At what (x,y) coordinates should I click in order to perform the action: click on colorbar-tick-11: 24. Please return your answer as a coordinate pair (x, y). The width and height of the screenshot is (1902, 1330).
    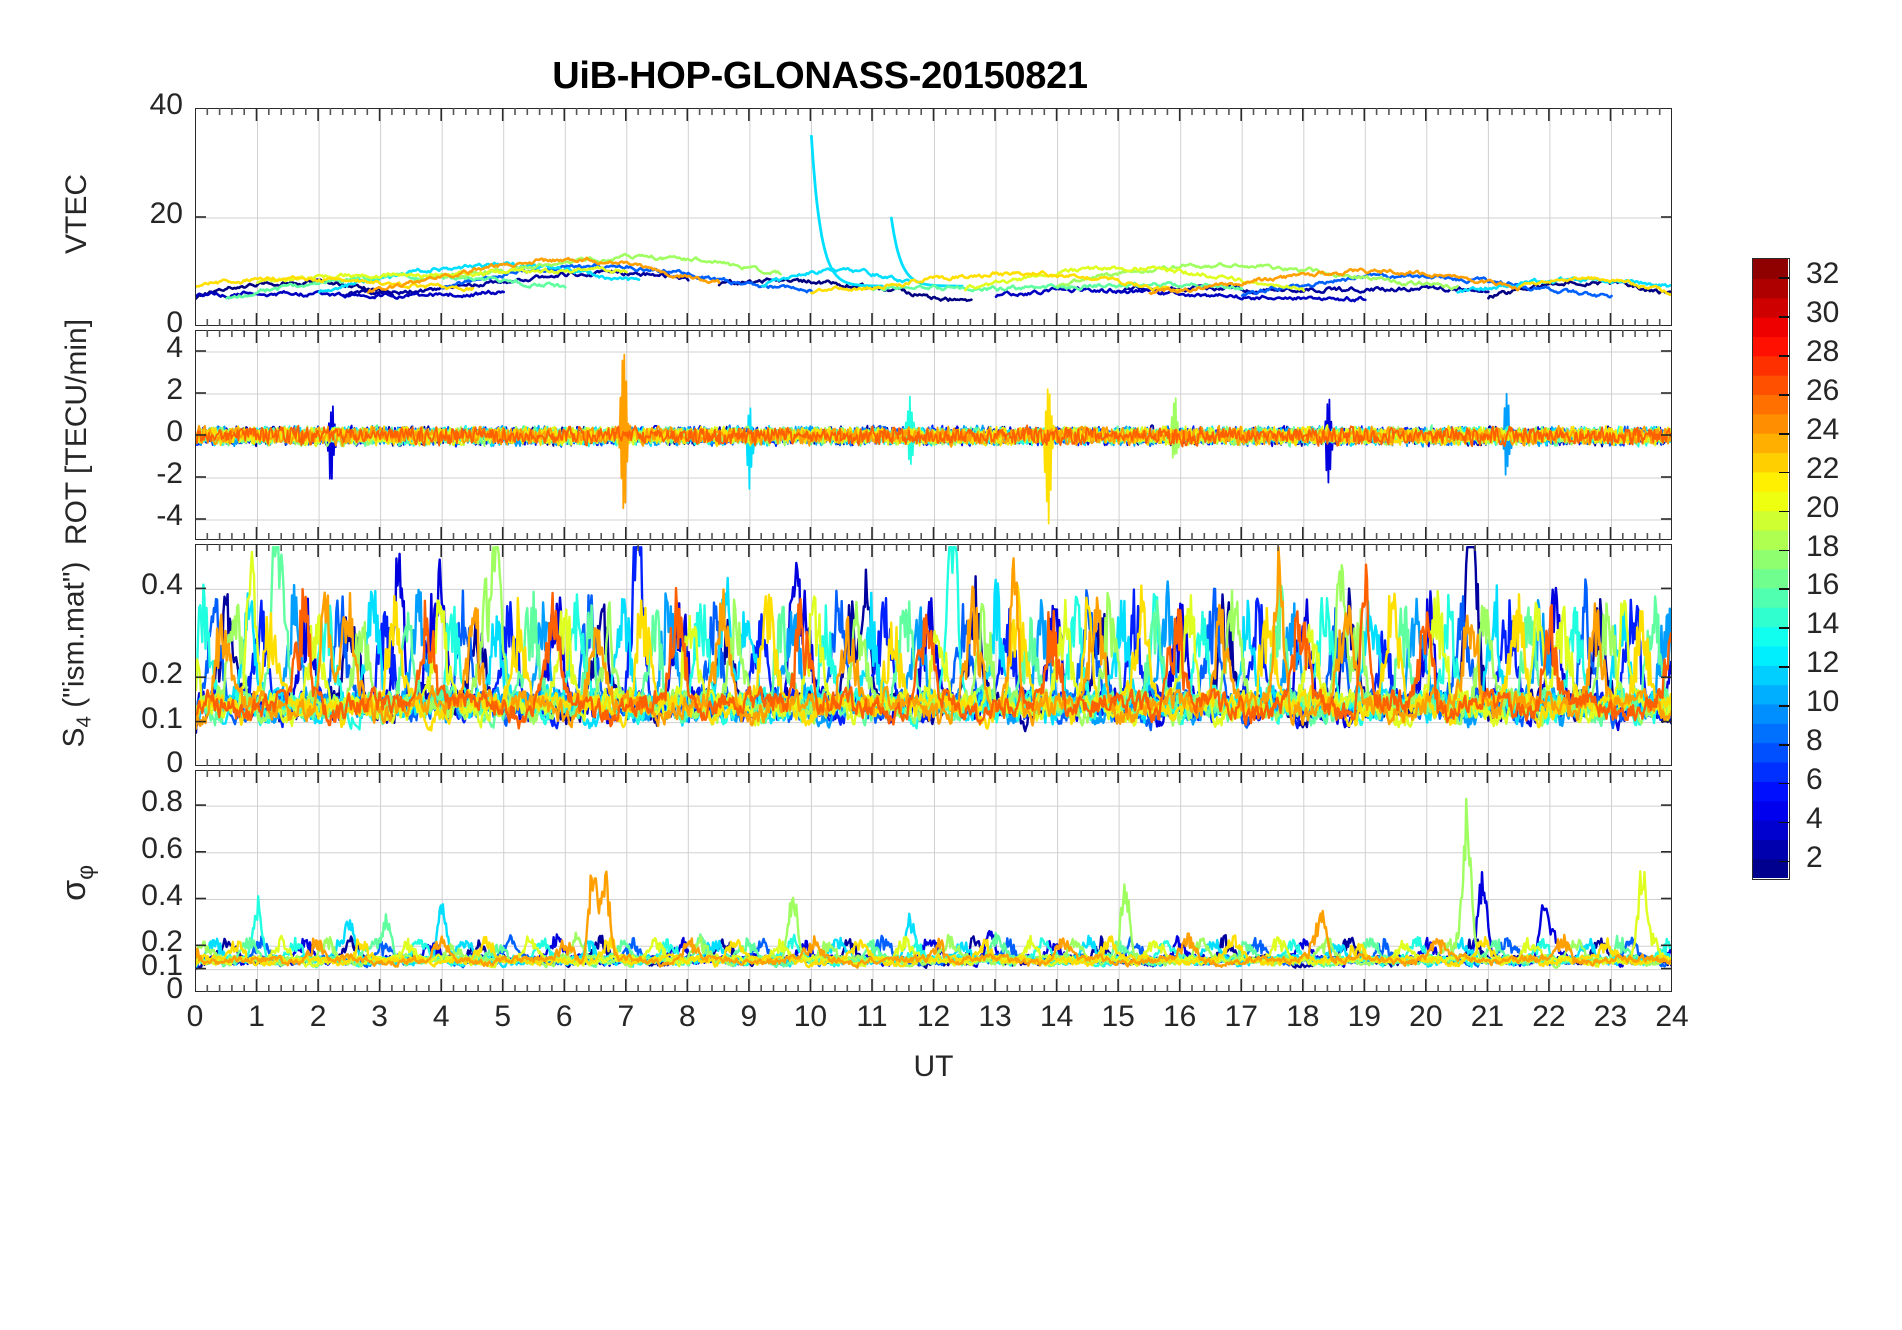
    Looking at the image, I should click on (1823, 429).